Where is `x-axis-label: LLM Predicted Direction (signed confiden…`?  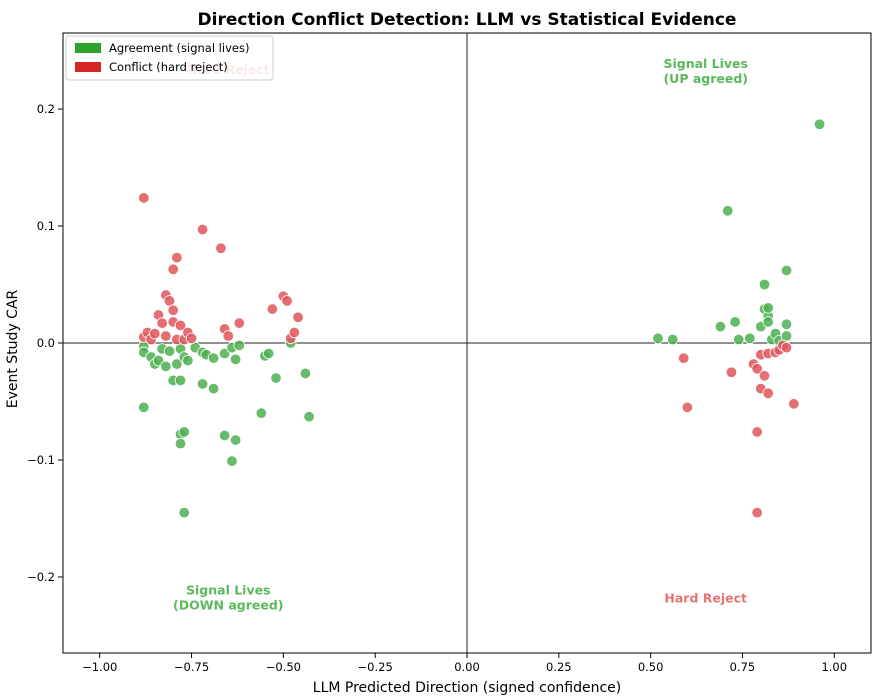 x-axis-label: LLM Predicted Direction (signed confiden… is located at coordinates (467, 688).